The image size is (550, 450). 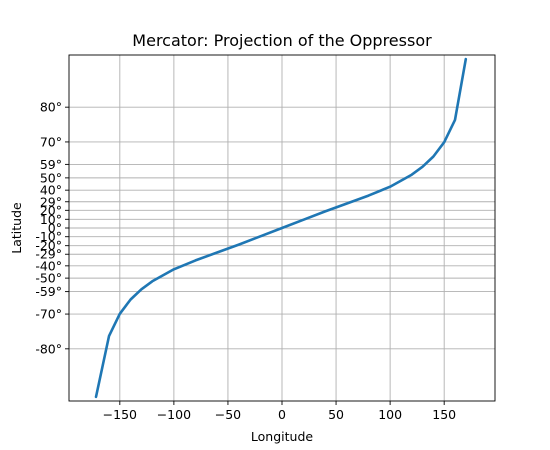 What do you see at coordinates (48, 254) in the screenshot?
I see `y-tick-label: -29°` at bounding box center [48, 254].